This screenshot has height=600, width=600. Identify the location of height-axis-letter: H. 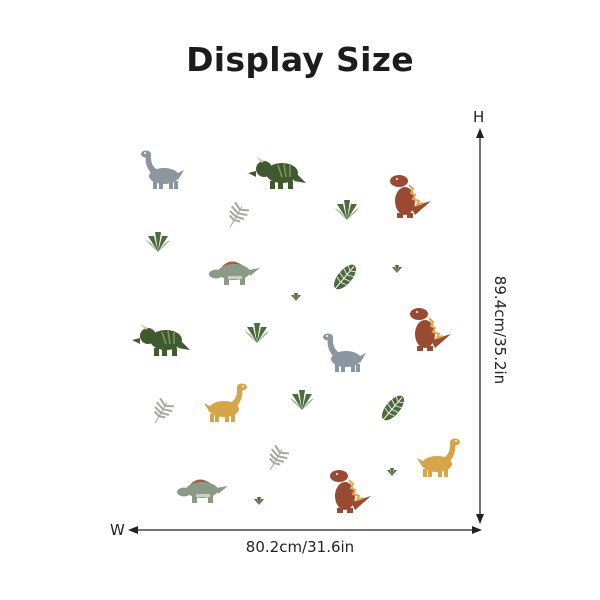
(479, 117).